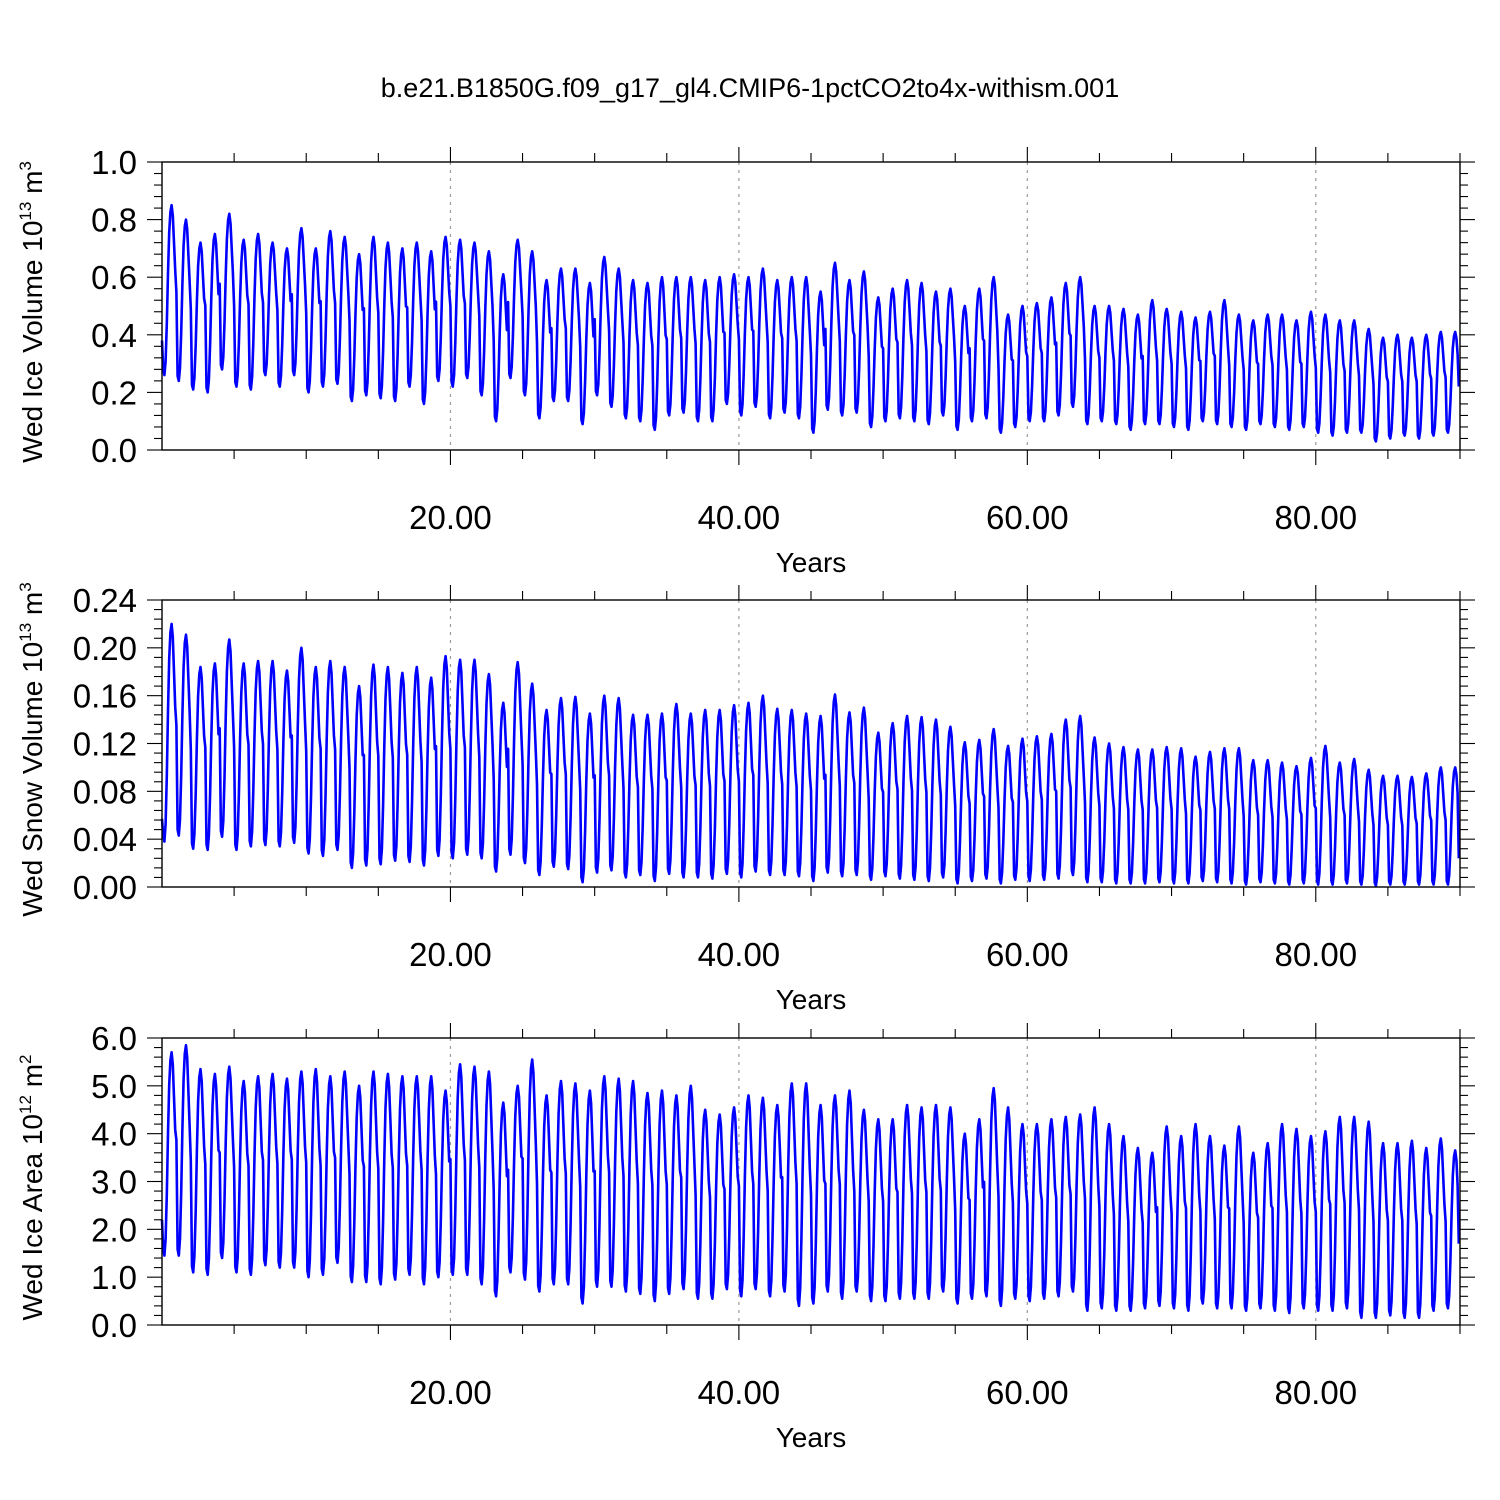 This screenshot has width=1500, height=1500. Describe the element at coordinates (114, 1229) in the screenshot. I see `y-tick-label: 2.0` at that location.